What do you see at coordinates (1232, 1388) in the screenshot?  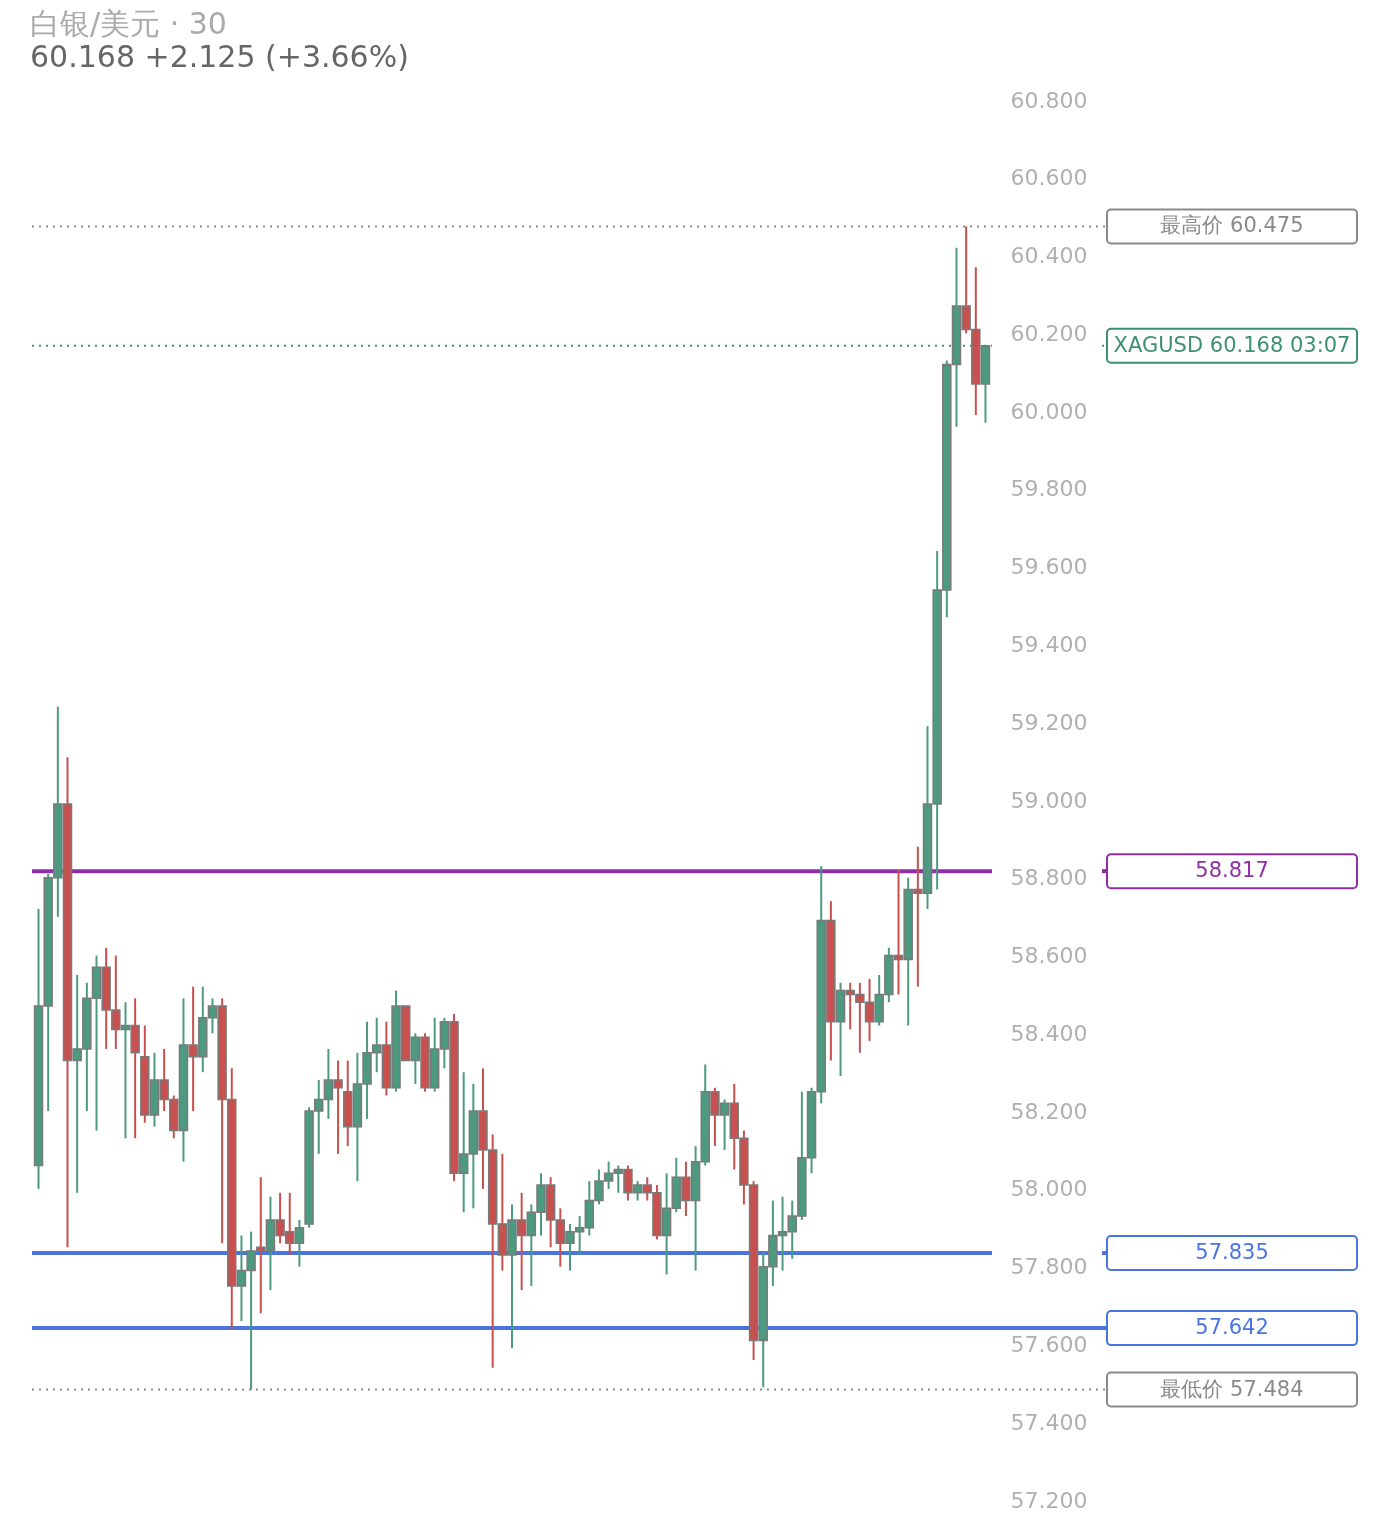 I see `ref-line-label: 最低价 57.484` at bounding box center [1232, 1388].